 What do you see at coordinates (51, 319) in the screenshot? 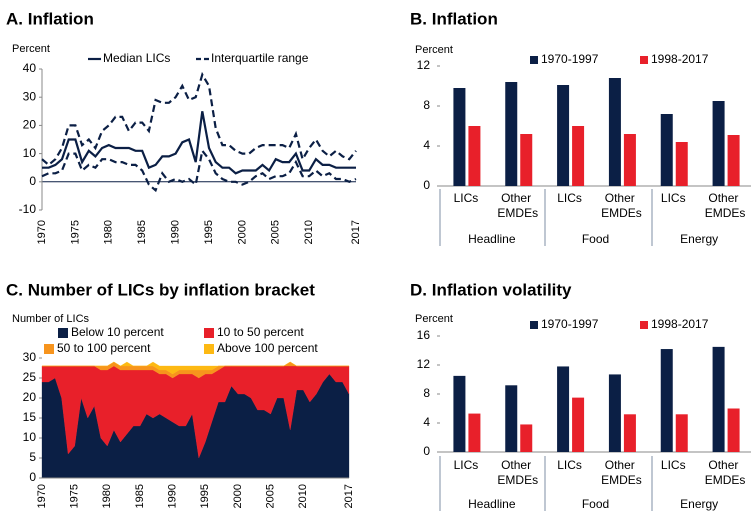
I see `y-axis-label: Number of LICs` at bounding box center [51, 319].